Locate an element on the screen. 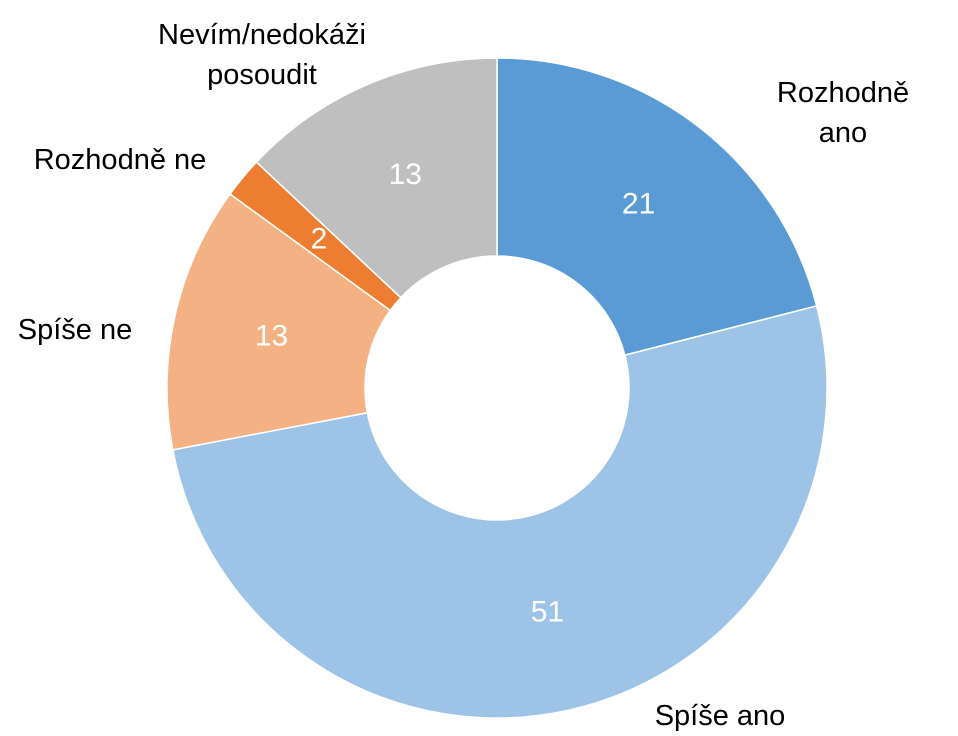  category-label: Rozhodně ne is located at coordinates (120, 160).